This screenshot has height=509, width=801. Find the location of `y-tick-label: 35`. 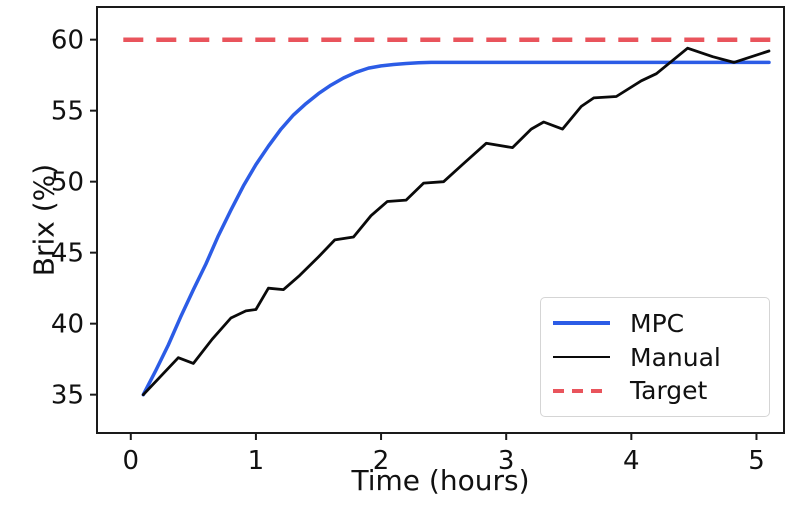

y-tick-label: 35 is located at coordinates (67, 396).